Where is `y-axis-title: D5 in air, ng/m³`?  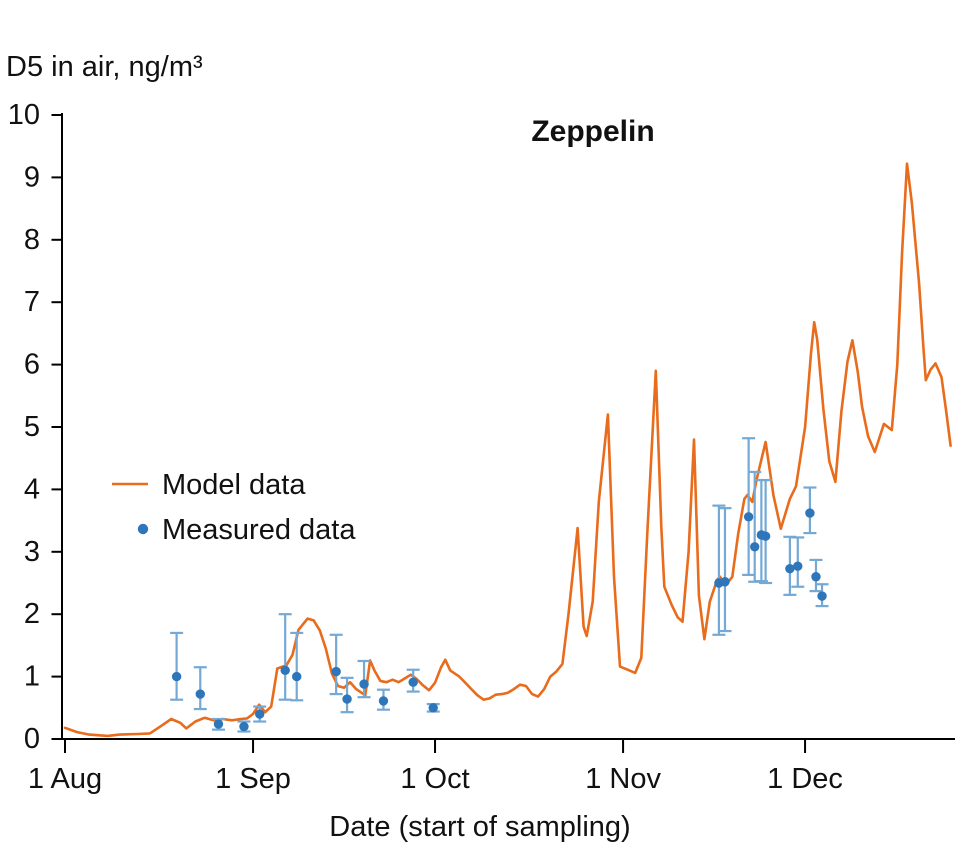
y-axis-title: D5 in air, ng/m³ is located at coordinates (104, 67).